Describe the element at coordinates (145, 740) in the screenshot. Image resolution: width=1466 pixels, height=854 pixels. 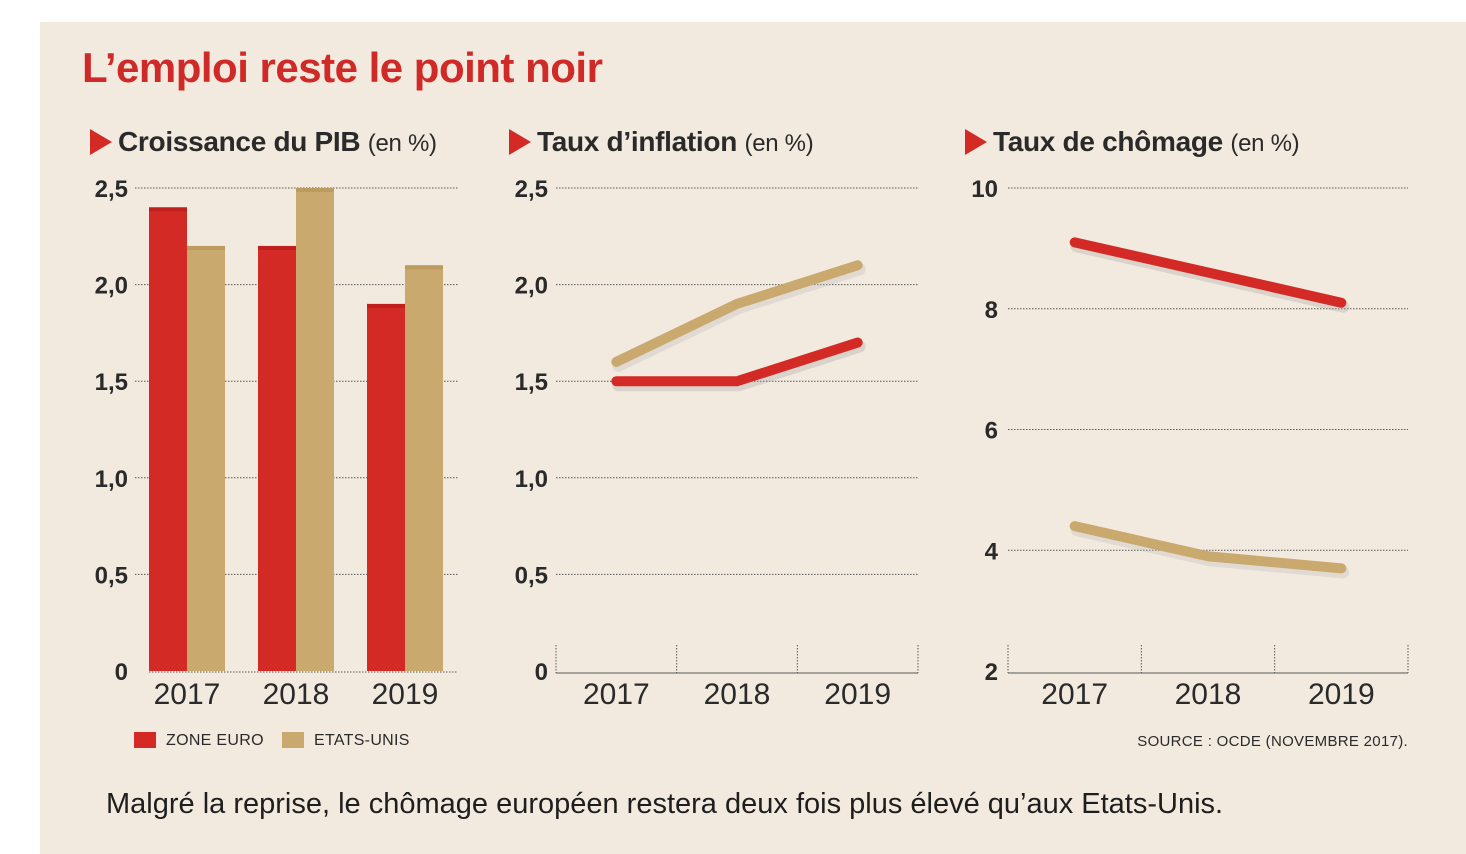
I see `legend-swatch-zone-euro` at that location.